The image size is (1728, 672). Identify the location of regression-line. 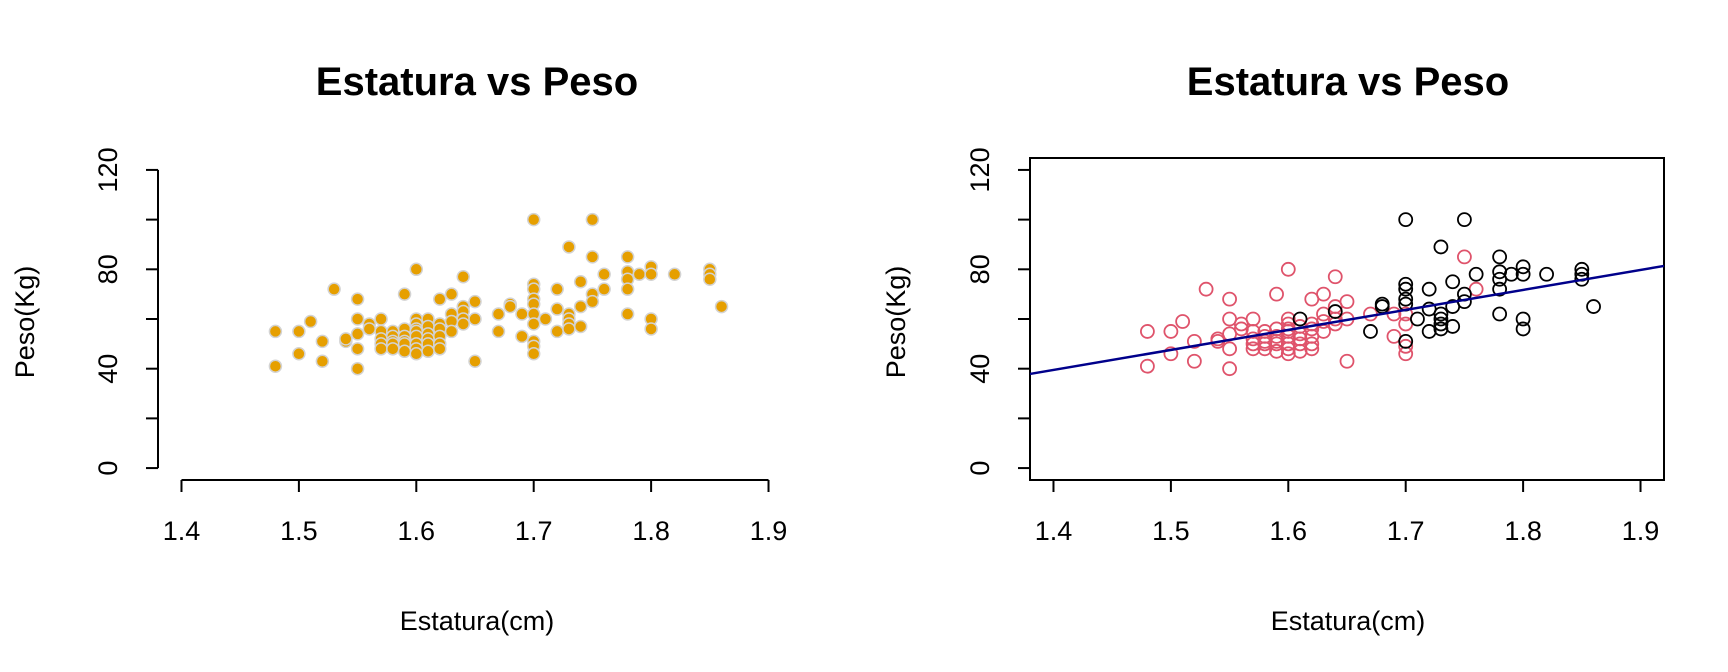
(1347, 320).